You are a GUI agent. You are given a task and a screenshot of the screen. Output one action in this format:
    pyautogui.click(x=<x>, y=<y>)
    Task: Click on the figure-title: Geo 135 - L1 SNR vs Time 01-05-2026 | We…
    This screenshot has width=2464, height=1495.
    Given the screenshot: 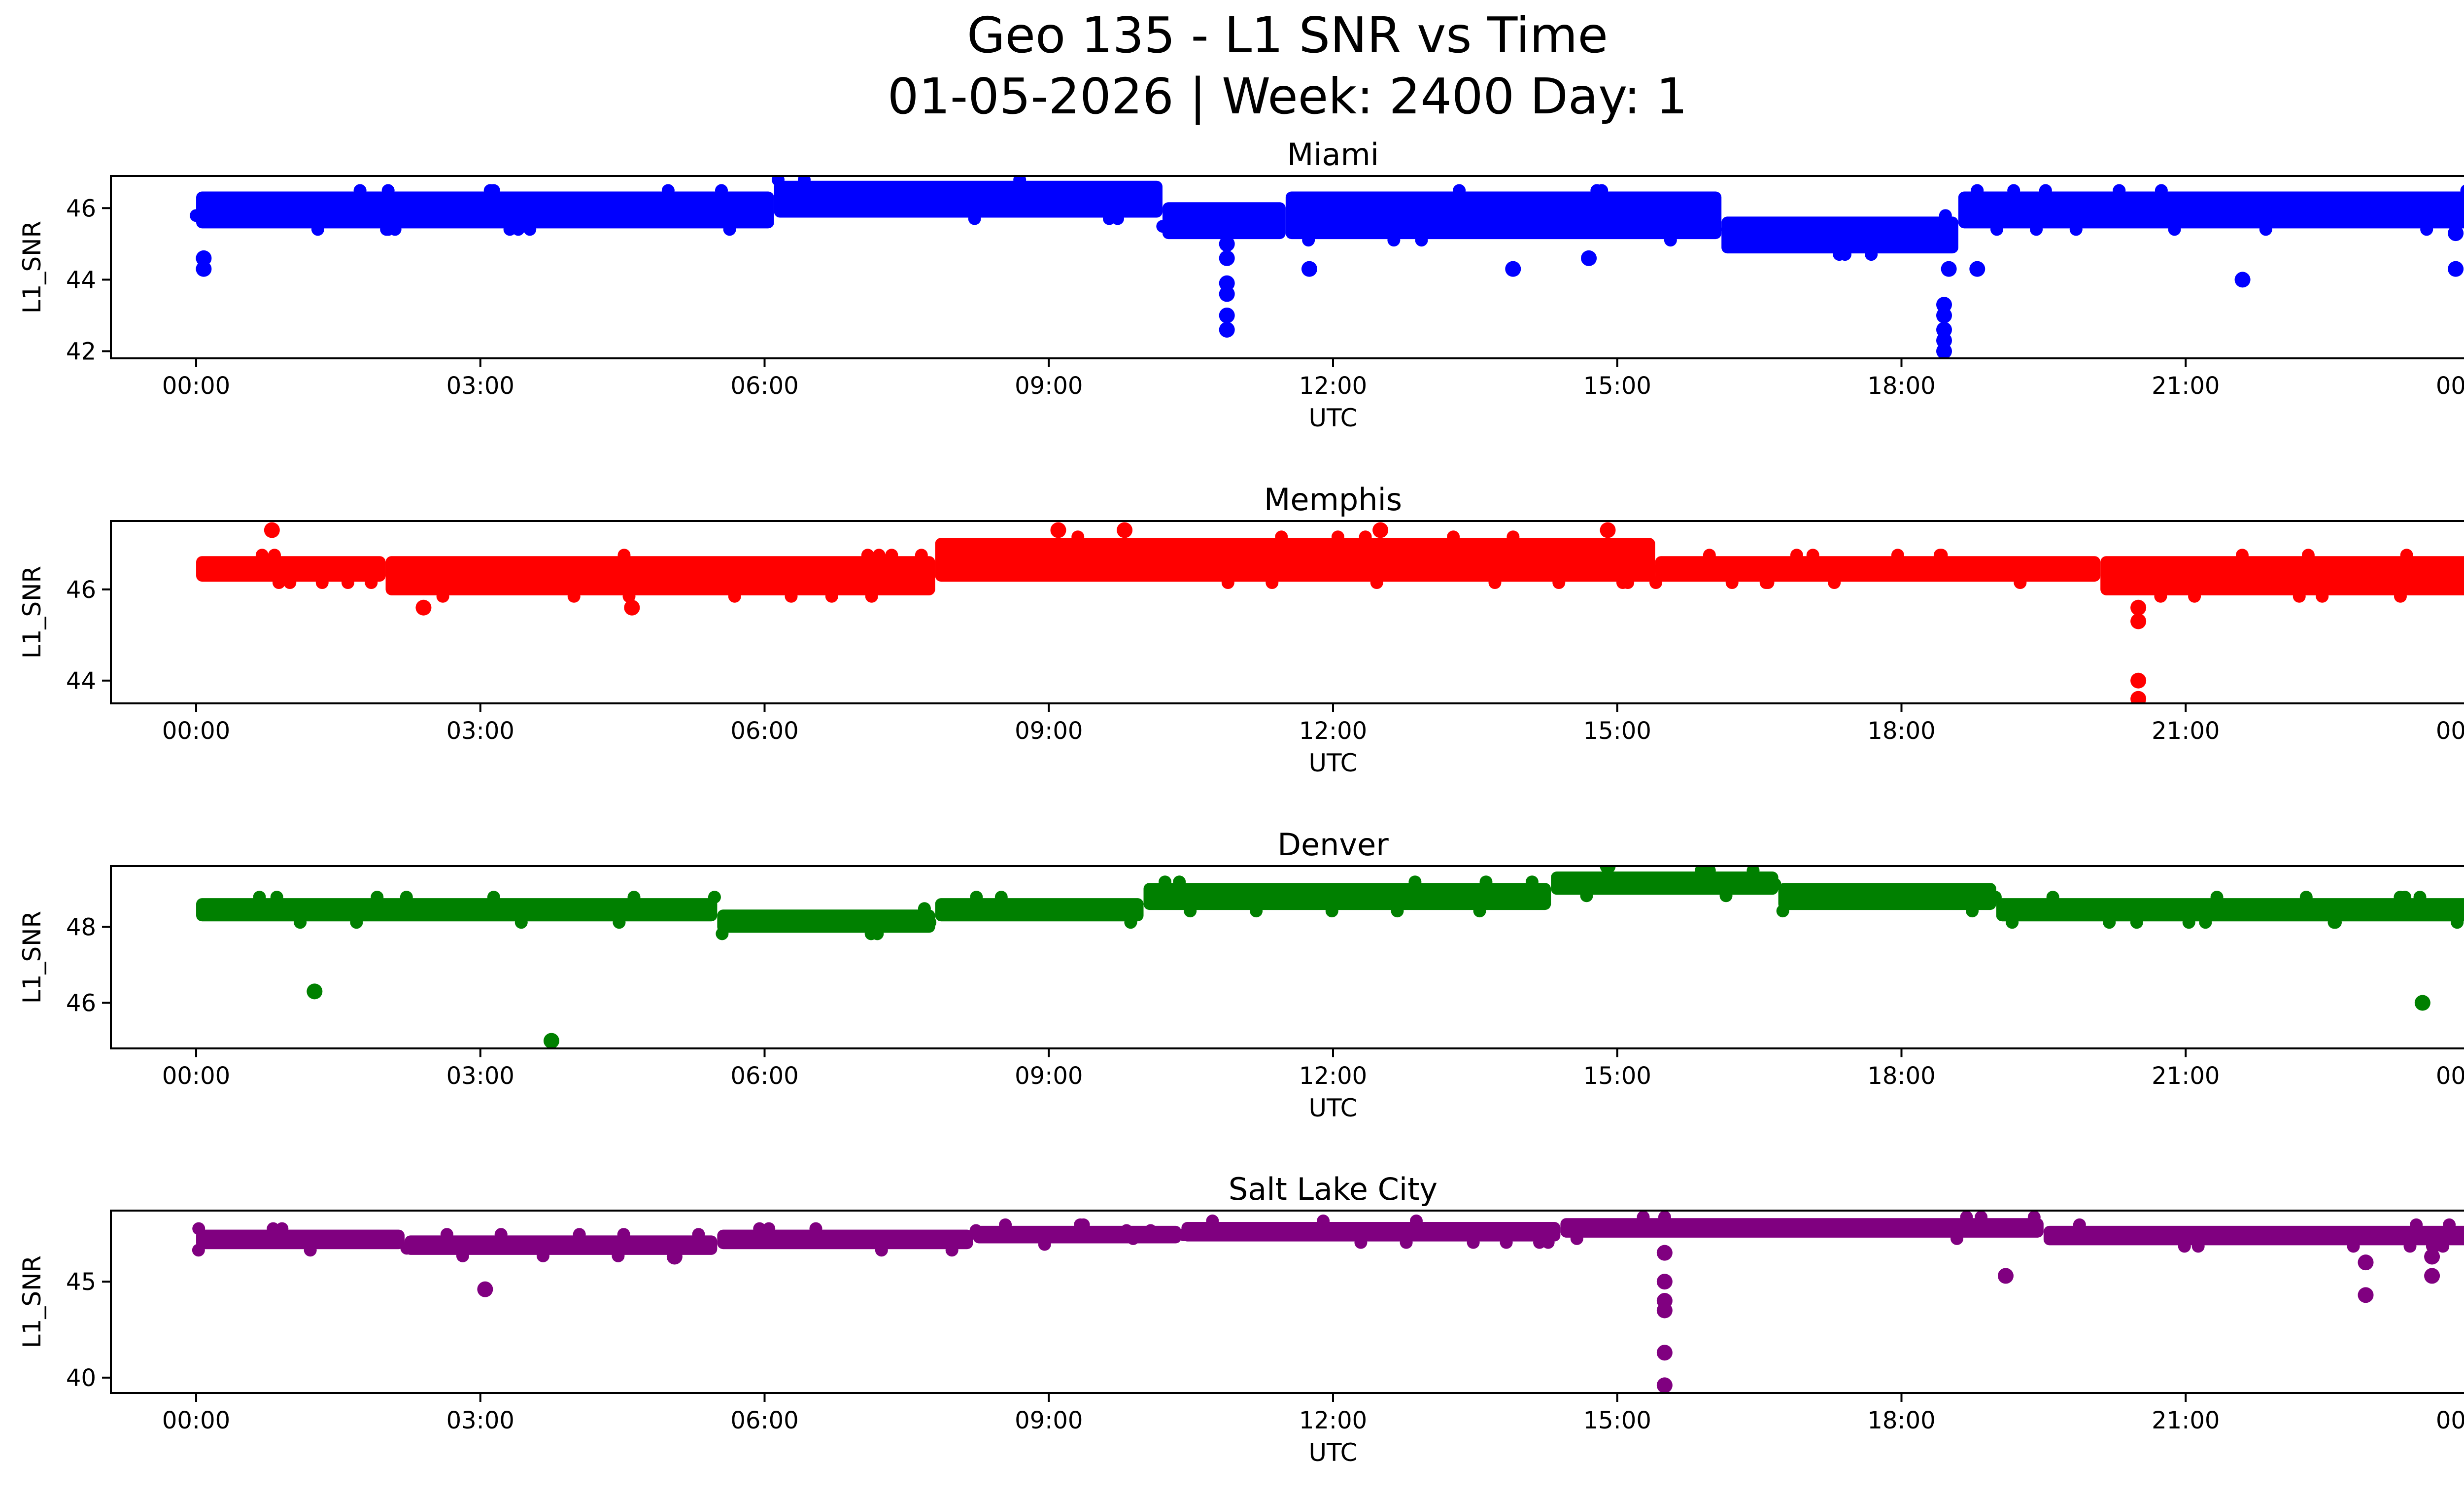 What is the action you would take?
    pyautogui.click(x=1232, y=66)
    